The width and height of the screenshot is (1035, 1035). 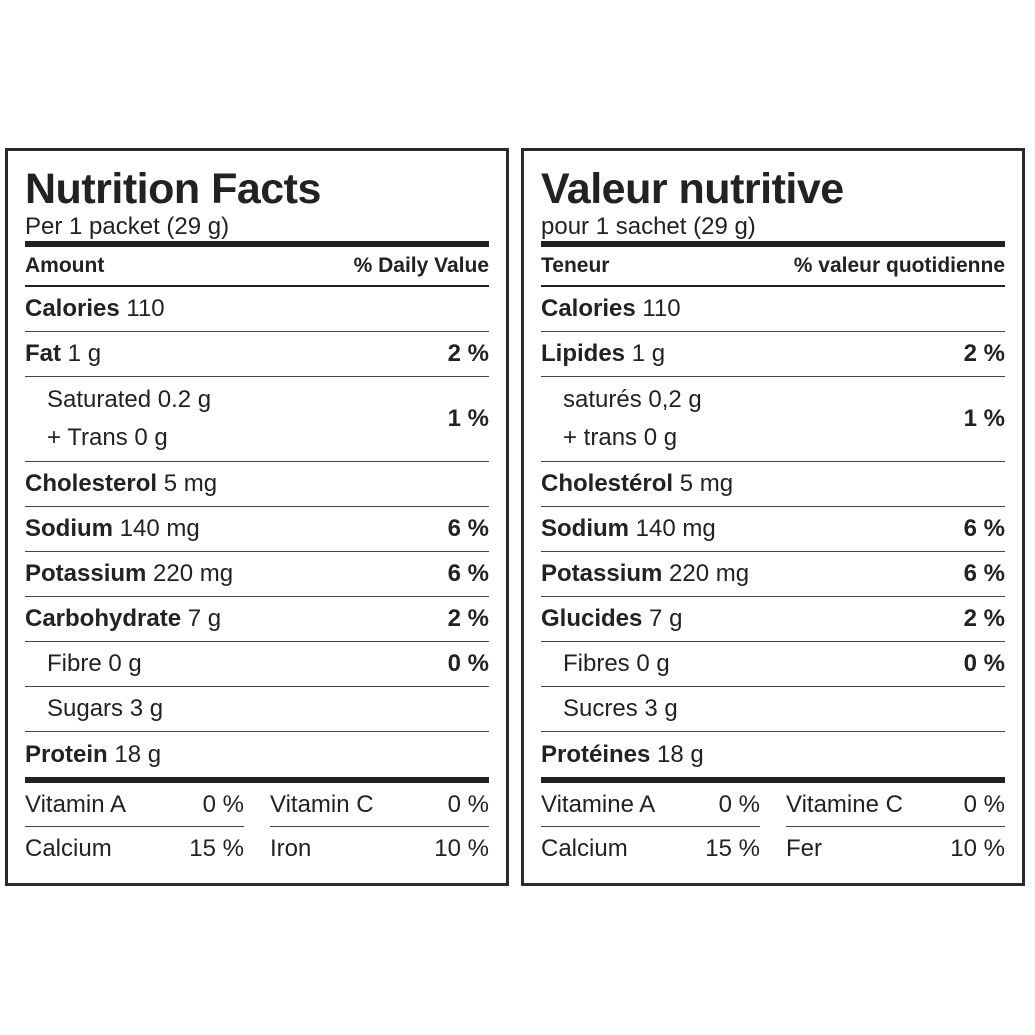 What do you see at coordinates (692, 189) in the screenshot?
I see `title: Valeur nutritive` at bounding box center [692, 189].